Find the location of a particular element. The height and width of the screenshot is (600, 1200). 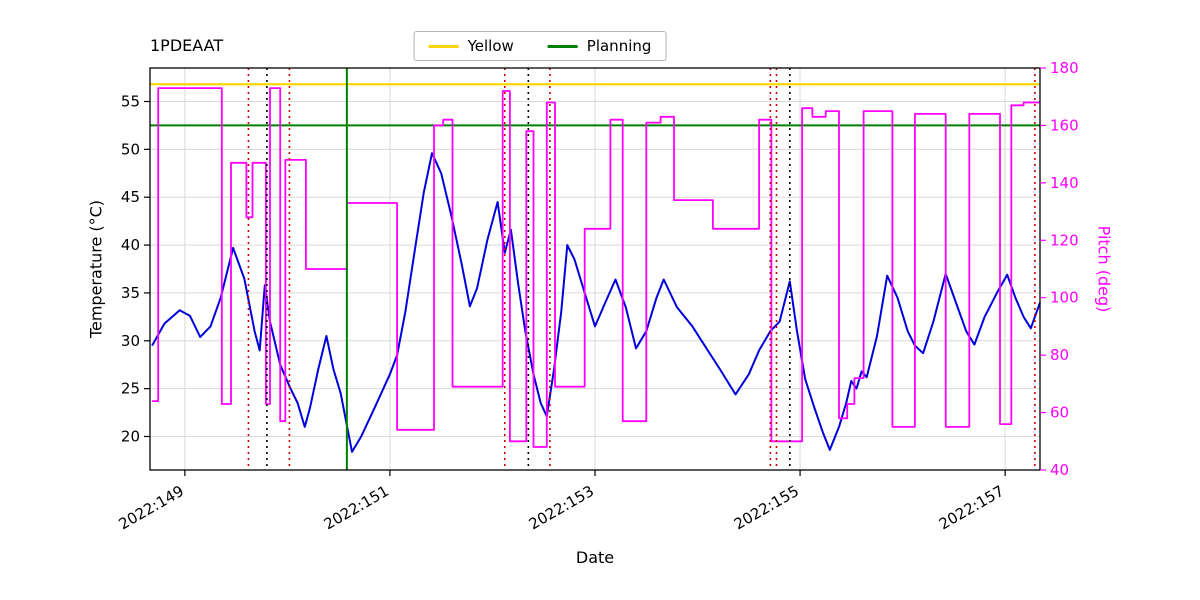

y-left-tick-label: 45 is located at coordinates (130, 197).